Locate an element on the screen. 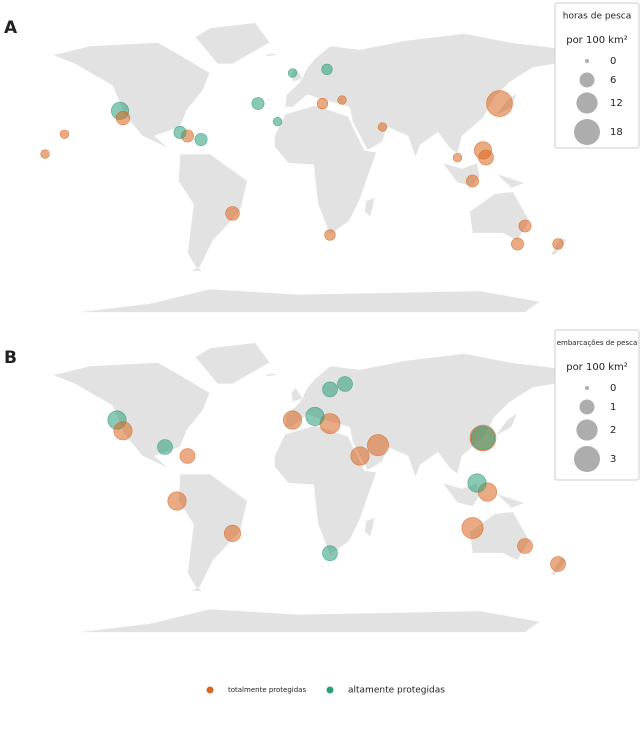 The image size is (642, 743). panel-label: B is located at coordinates (10, 358).